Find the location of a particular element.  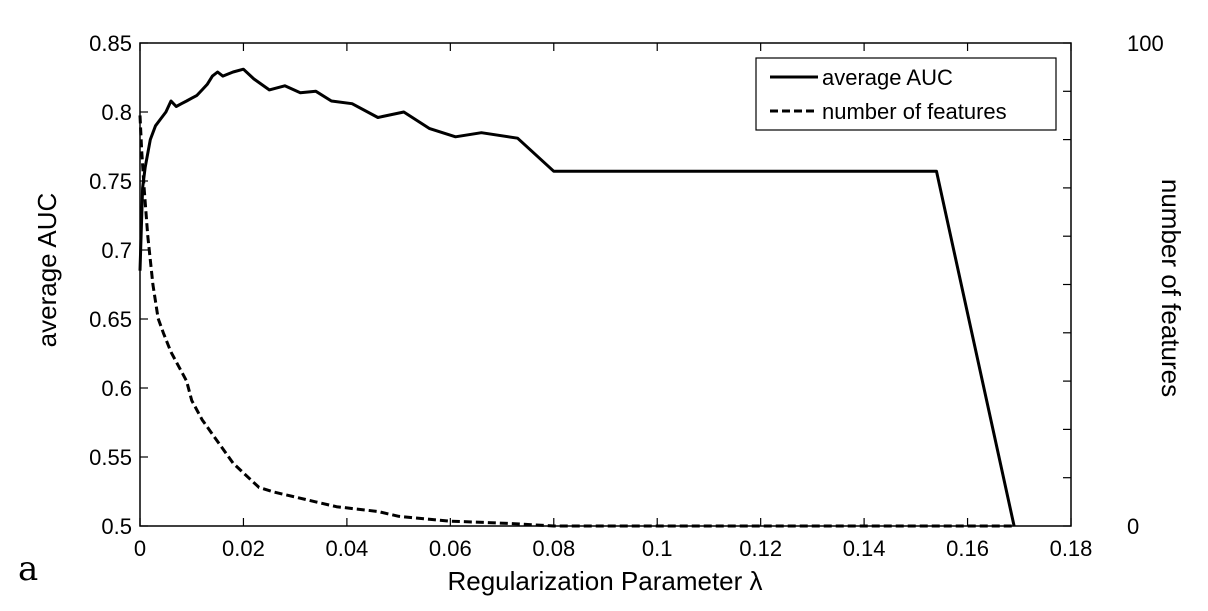

y-right-axis-title: number of features is located at coordinates (1171, 288).